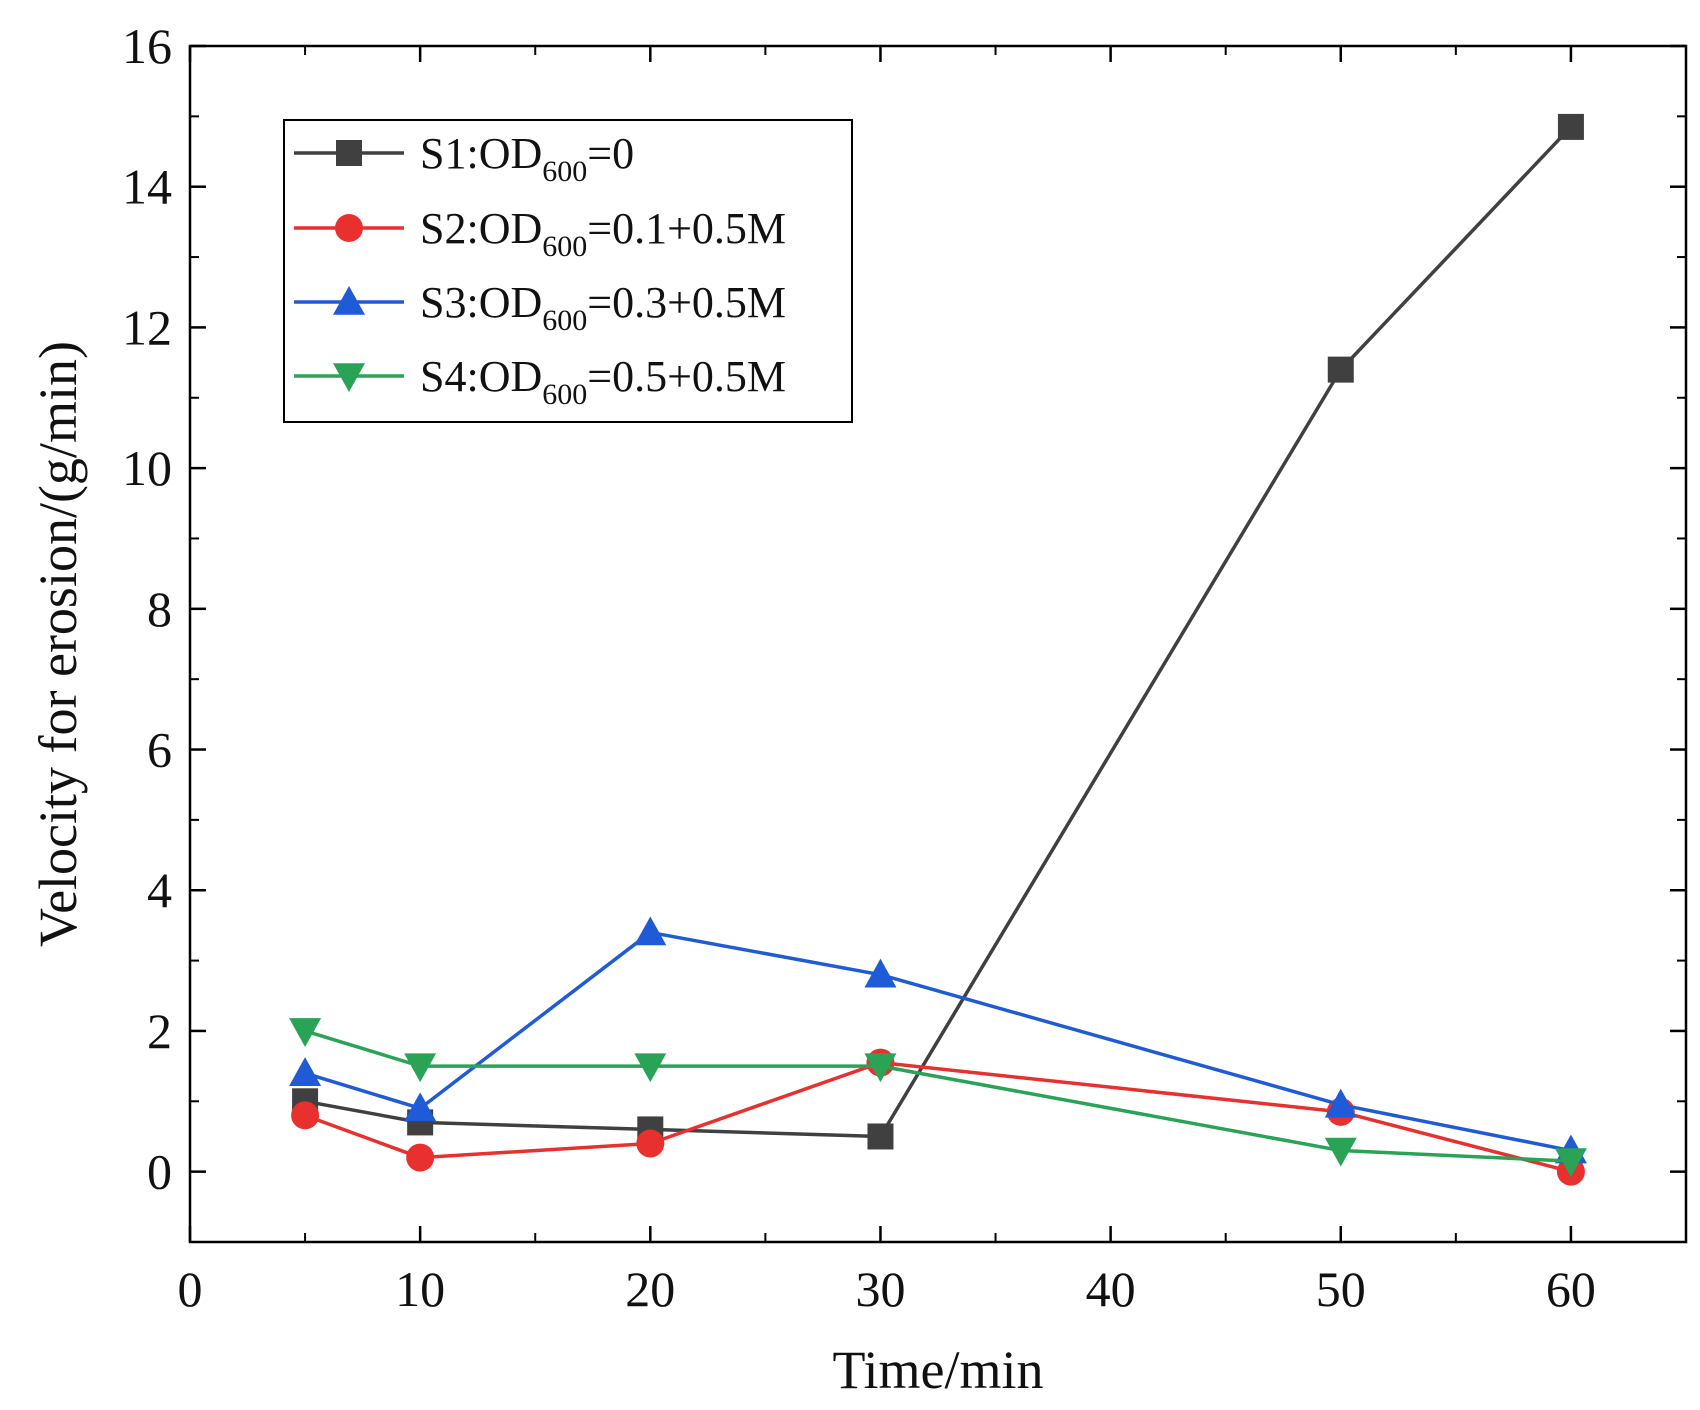  What do you see at coordinates (190, 1289) in the screenshot?
I see `x-tick-label-0: 0` at bounding box center [190, 1289].